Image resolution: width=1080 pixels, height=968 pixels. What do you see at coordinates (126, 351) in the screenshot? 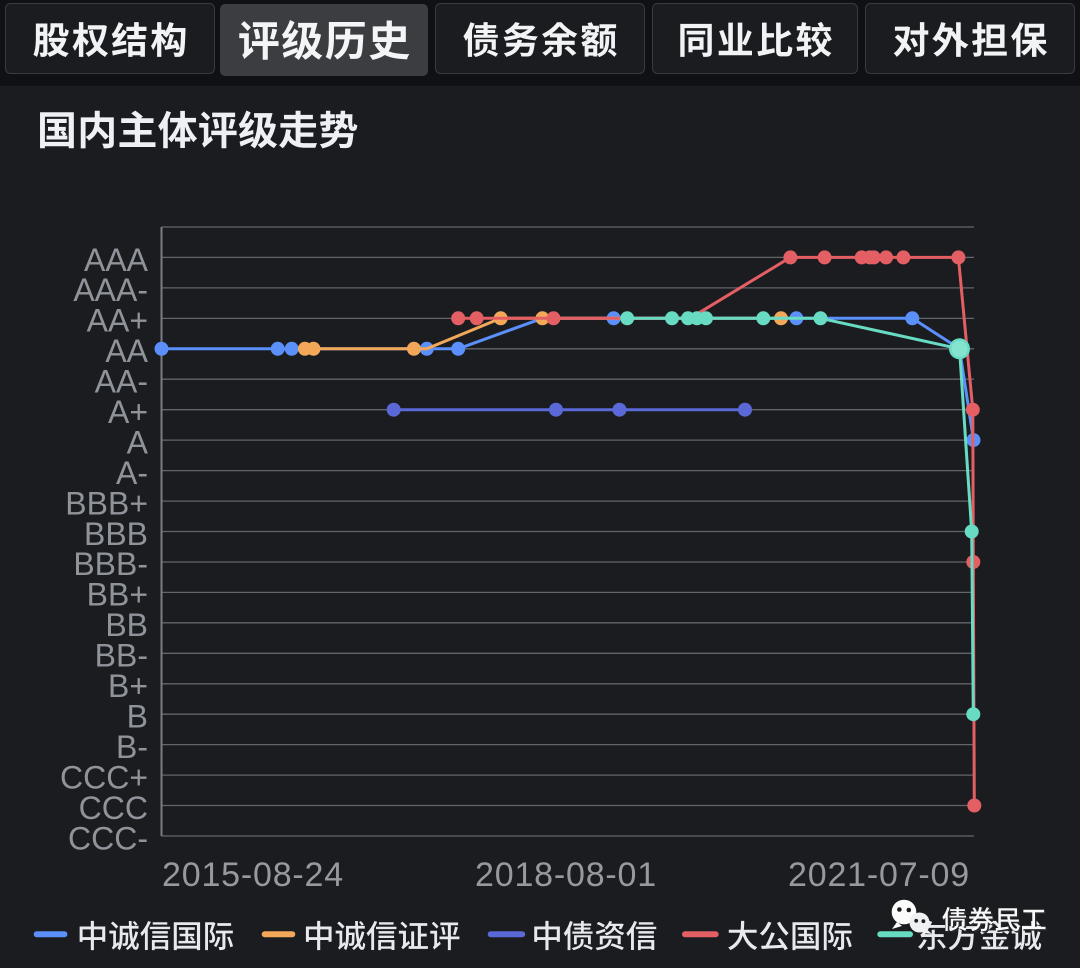
I see `svg-text: AA` at bounding box center [126, 351].